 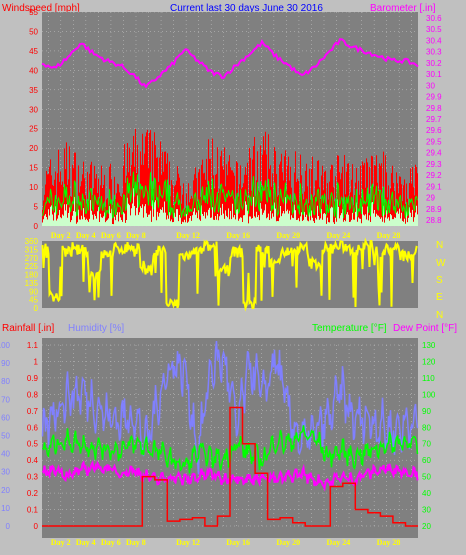 I want to click on climate-x-tick: Day 24, so click(x=339, y=542).